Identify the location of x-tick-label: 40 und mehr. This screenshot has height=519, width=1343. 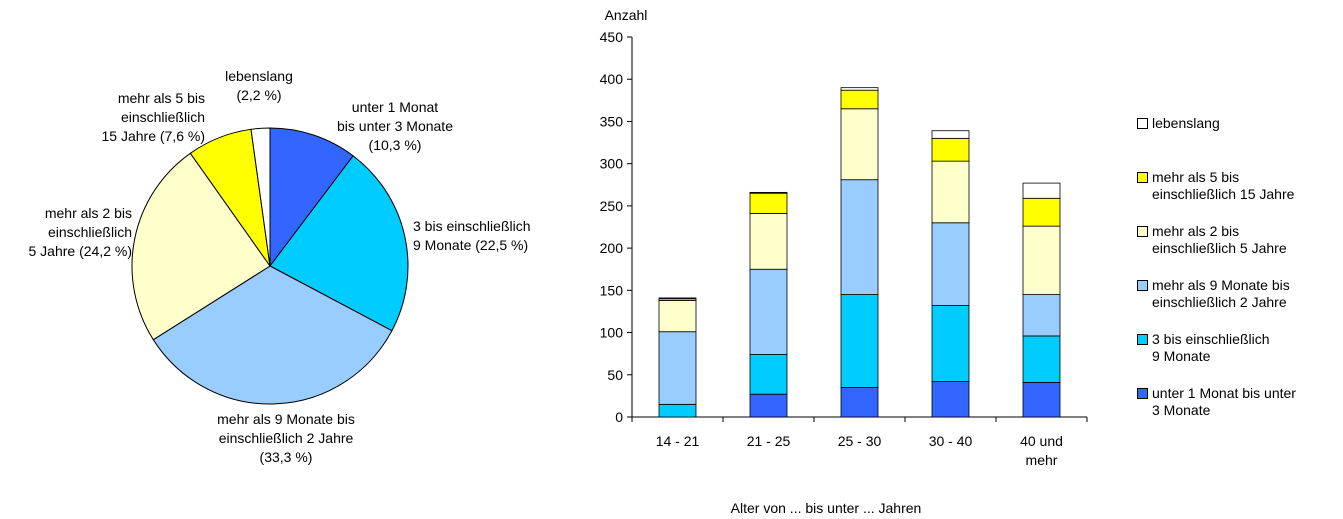
(1041, 450).